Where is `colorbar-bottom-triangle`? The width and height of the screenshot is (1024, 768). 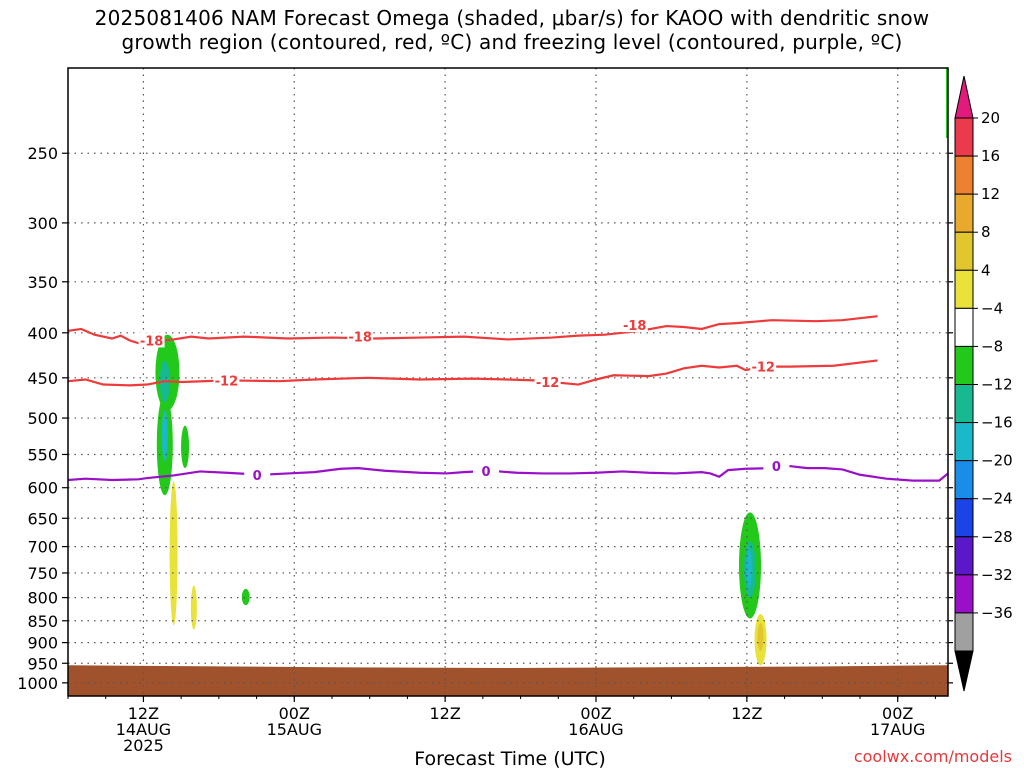
colorbar-bottom-triangle is located at coordinates (964, 671).